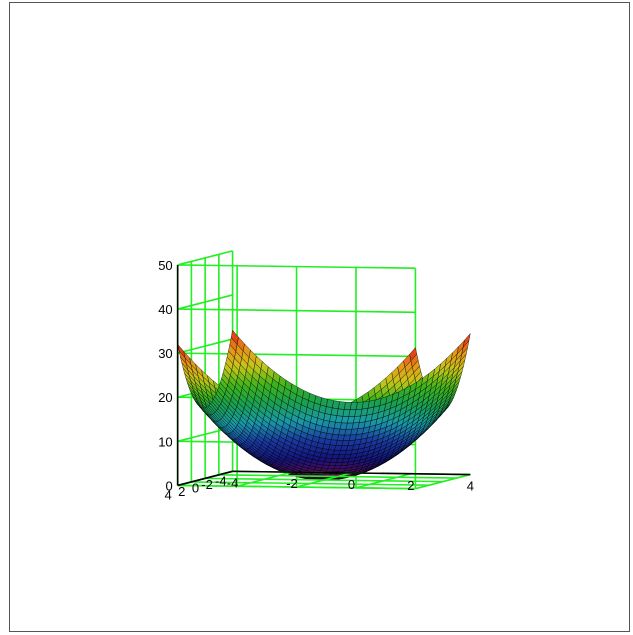 Image resolution: width=633 pixels, height=635 pixels. What do you see at coordinates (410, 485) in the screenshot?
I see `x-tick-label: 2` at bounding box center [410, 485].